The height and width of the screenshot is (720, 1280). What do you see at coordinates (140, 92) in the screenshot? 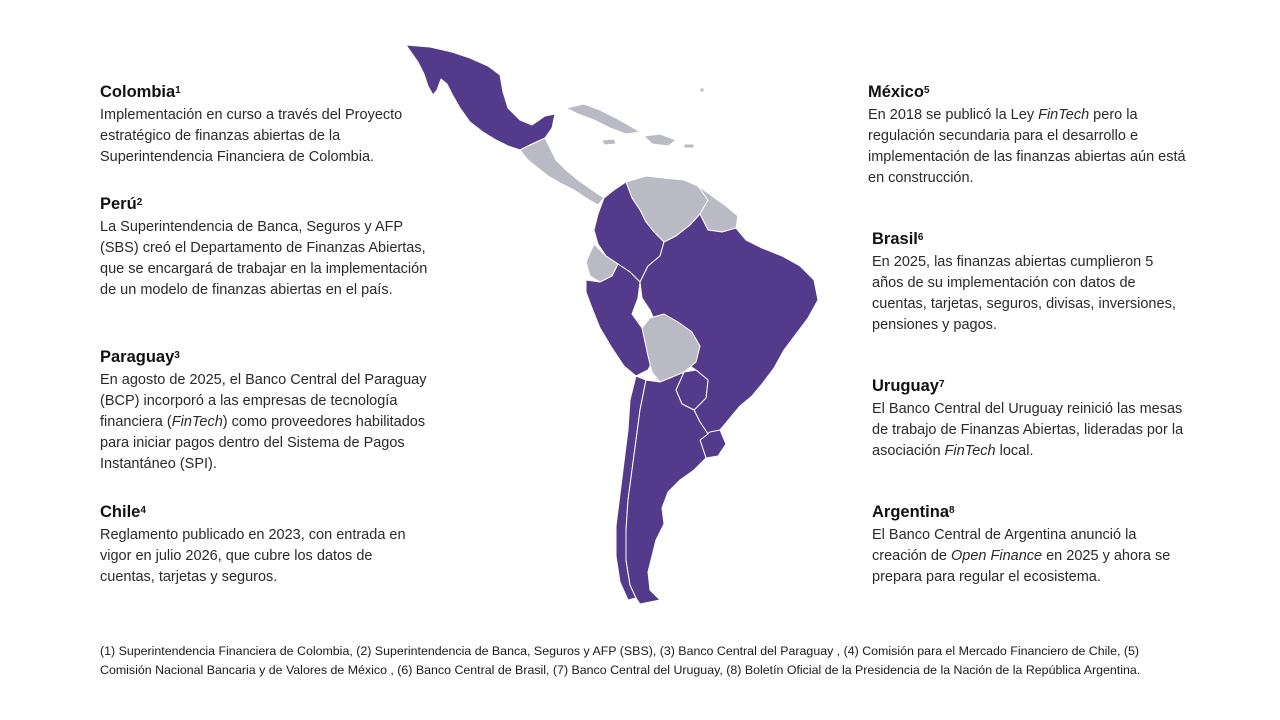
I see `colombia-title: Colombia1` at bounding box center [140, 92].